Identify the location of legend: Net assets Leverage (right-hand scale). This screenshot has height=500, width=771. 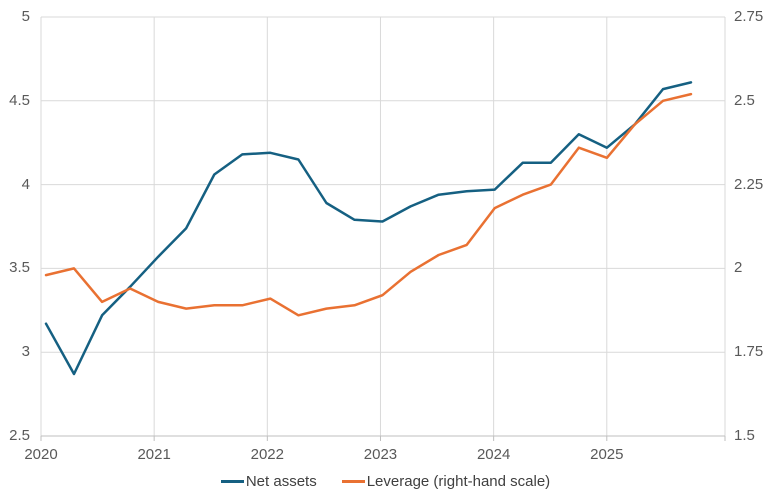
(385, 481).